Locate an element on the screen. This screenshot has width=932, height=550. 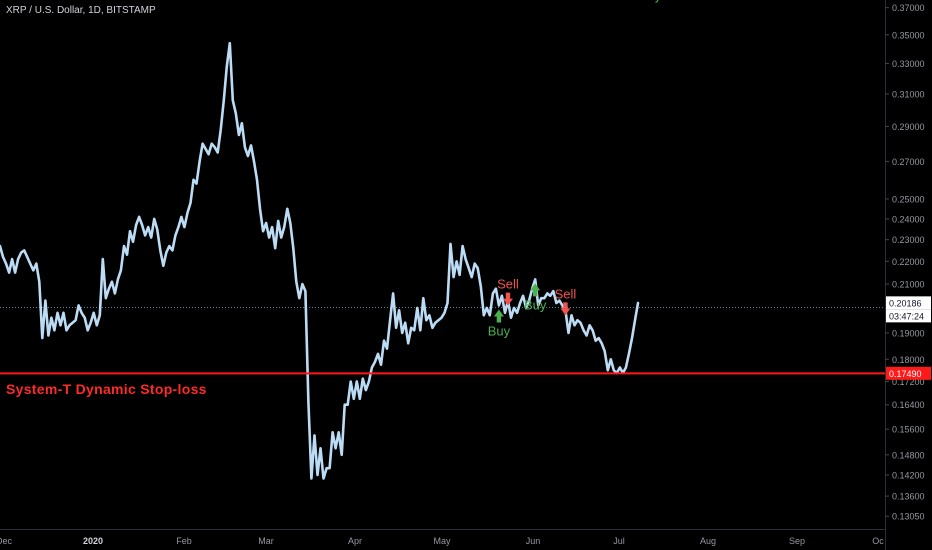
time-axis-label: Feb is located at coordinates (184, 541).